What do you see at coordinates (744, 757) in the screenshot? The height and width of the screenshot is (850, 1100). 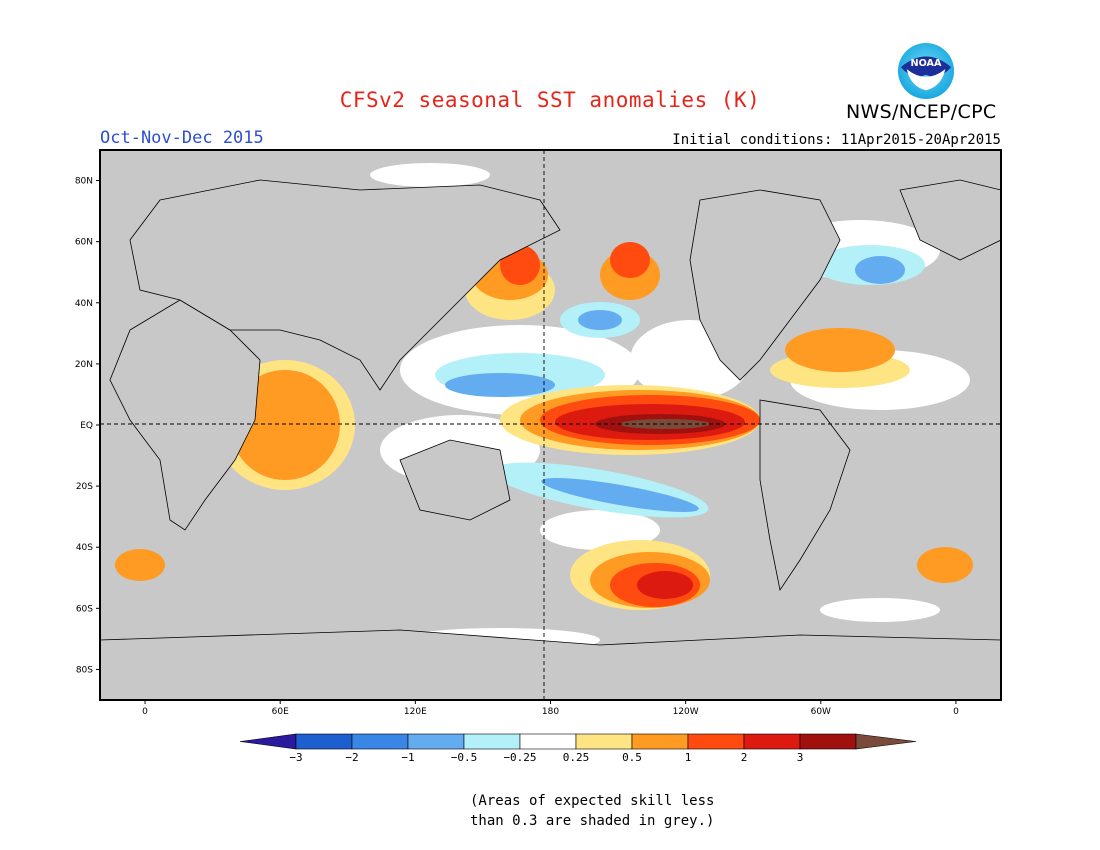 I see `colorbar-label: 2` at bounding box center [744, 757].